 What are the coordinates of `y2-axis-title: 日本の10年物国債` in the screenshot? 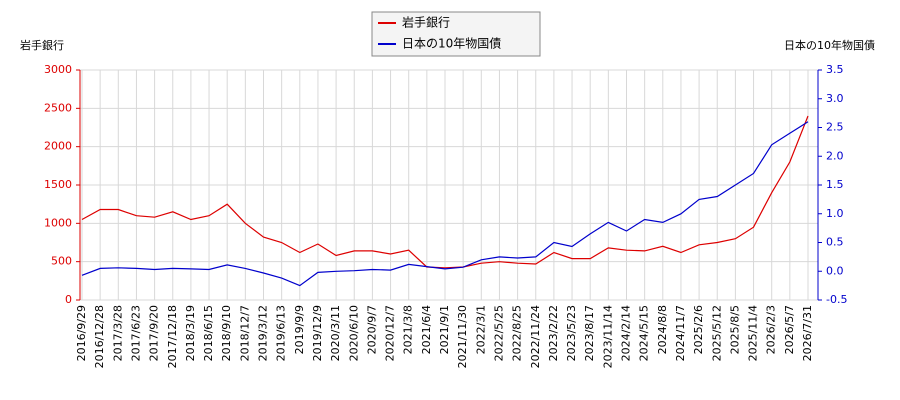 It's located at (829, 45).